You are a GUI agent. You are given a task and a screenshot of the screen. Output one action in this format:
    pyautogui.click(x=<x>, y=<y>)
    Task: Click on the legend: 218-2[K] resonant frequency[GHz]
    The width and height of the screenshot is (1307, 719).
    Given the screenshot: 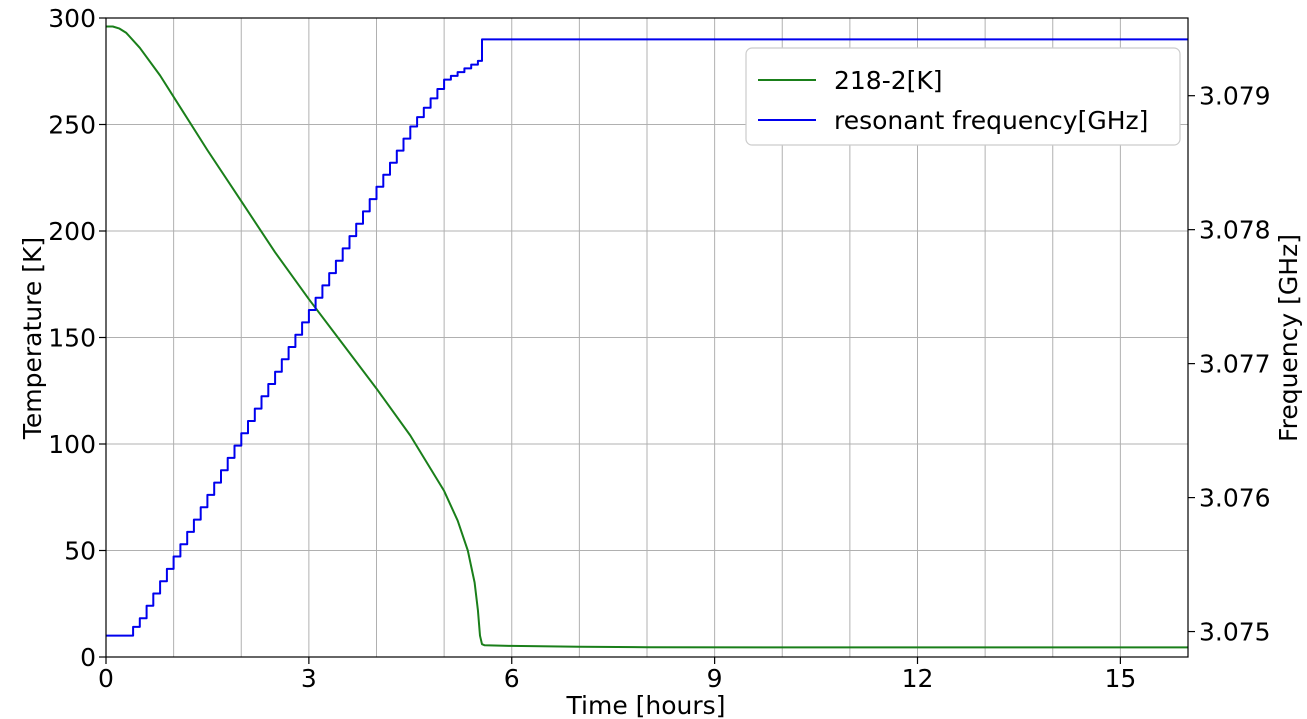 What is the action you would take?
    pyautogui.click(x=963, y=96)
    